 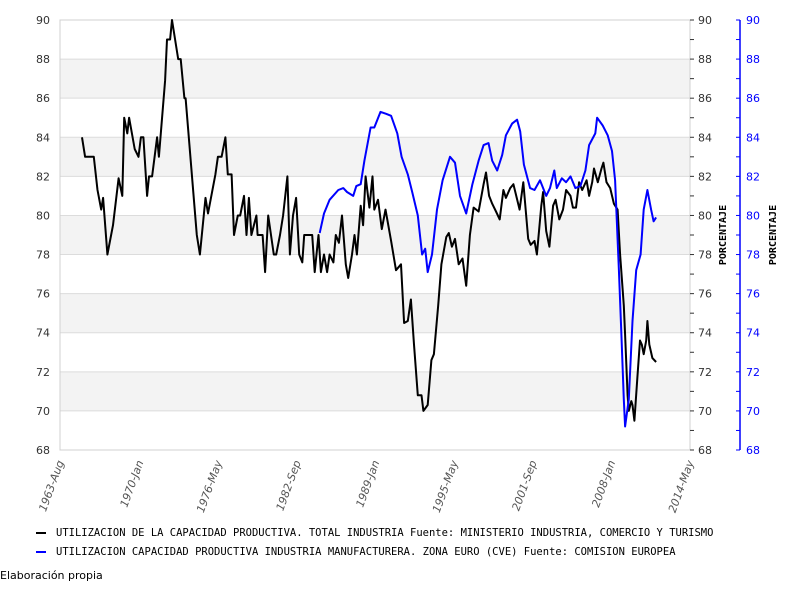 What do you see at coordinates (367, 484) in the screenshot?
I see `x-tick-label: 1989-Jan` at bounding box center [367, 484].